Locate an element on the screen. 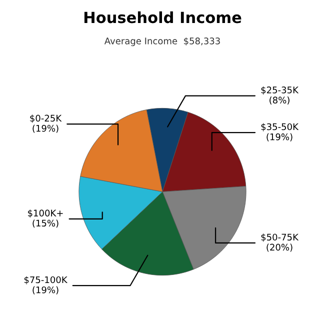 The height and width of the screenshot is (325, 325). slice-label: $25-35K is located at coordinates (280, 90).